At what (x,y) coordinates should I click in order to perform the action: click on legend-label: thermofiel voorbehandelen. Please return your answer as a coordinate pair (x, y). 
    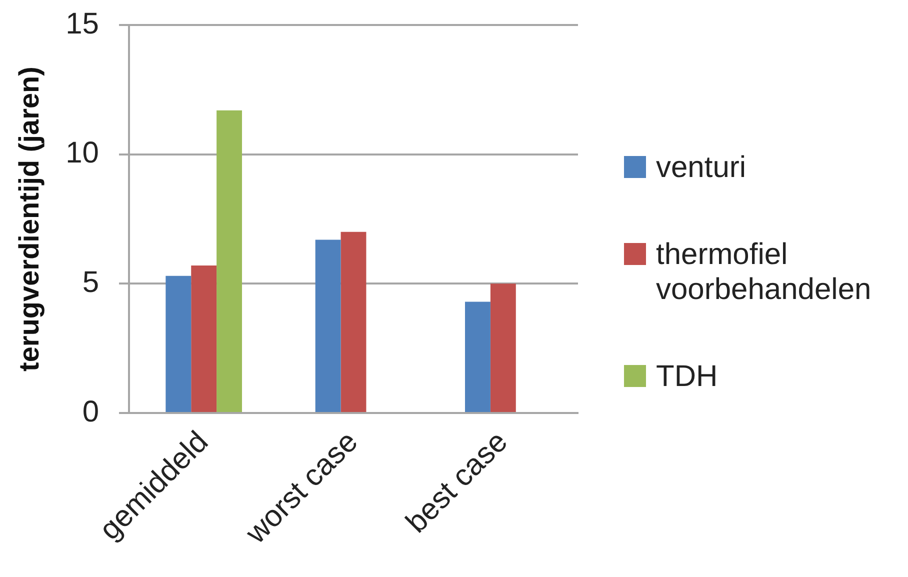
    Looking at the image, I should click on (764, 272).